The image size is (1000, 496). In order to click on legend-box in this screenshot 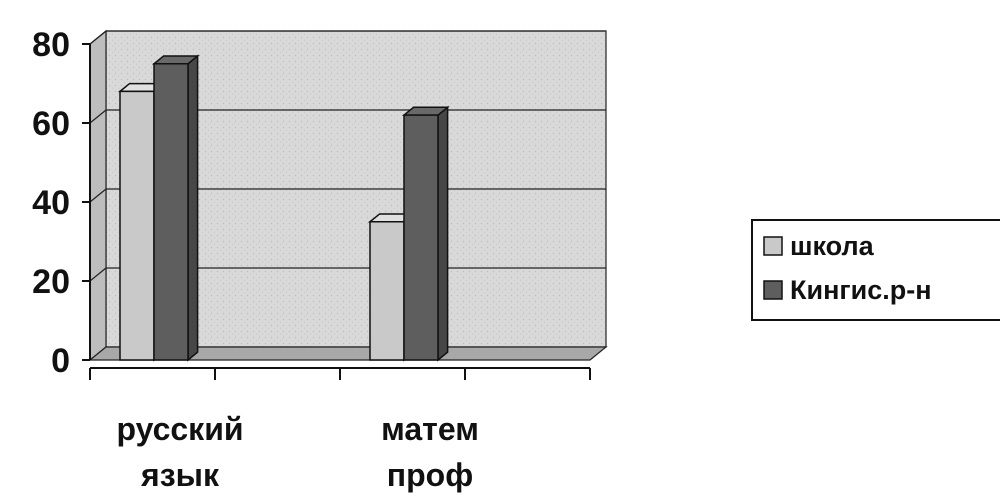, I will do `click(875, 270)`.